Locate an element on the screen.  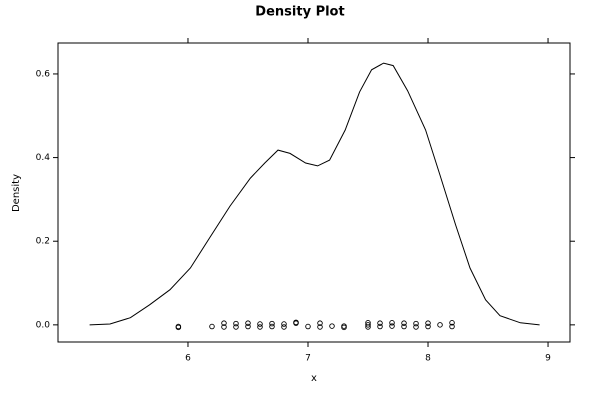
x-axis-label: x is located at coordinates (314, 378).